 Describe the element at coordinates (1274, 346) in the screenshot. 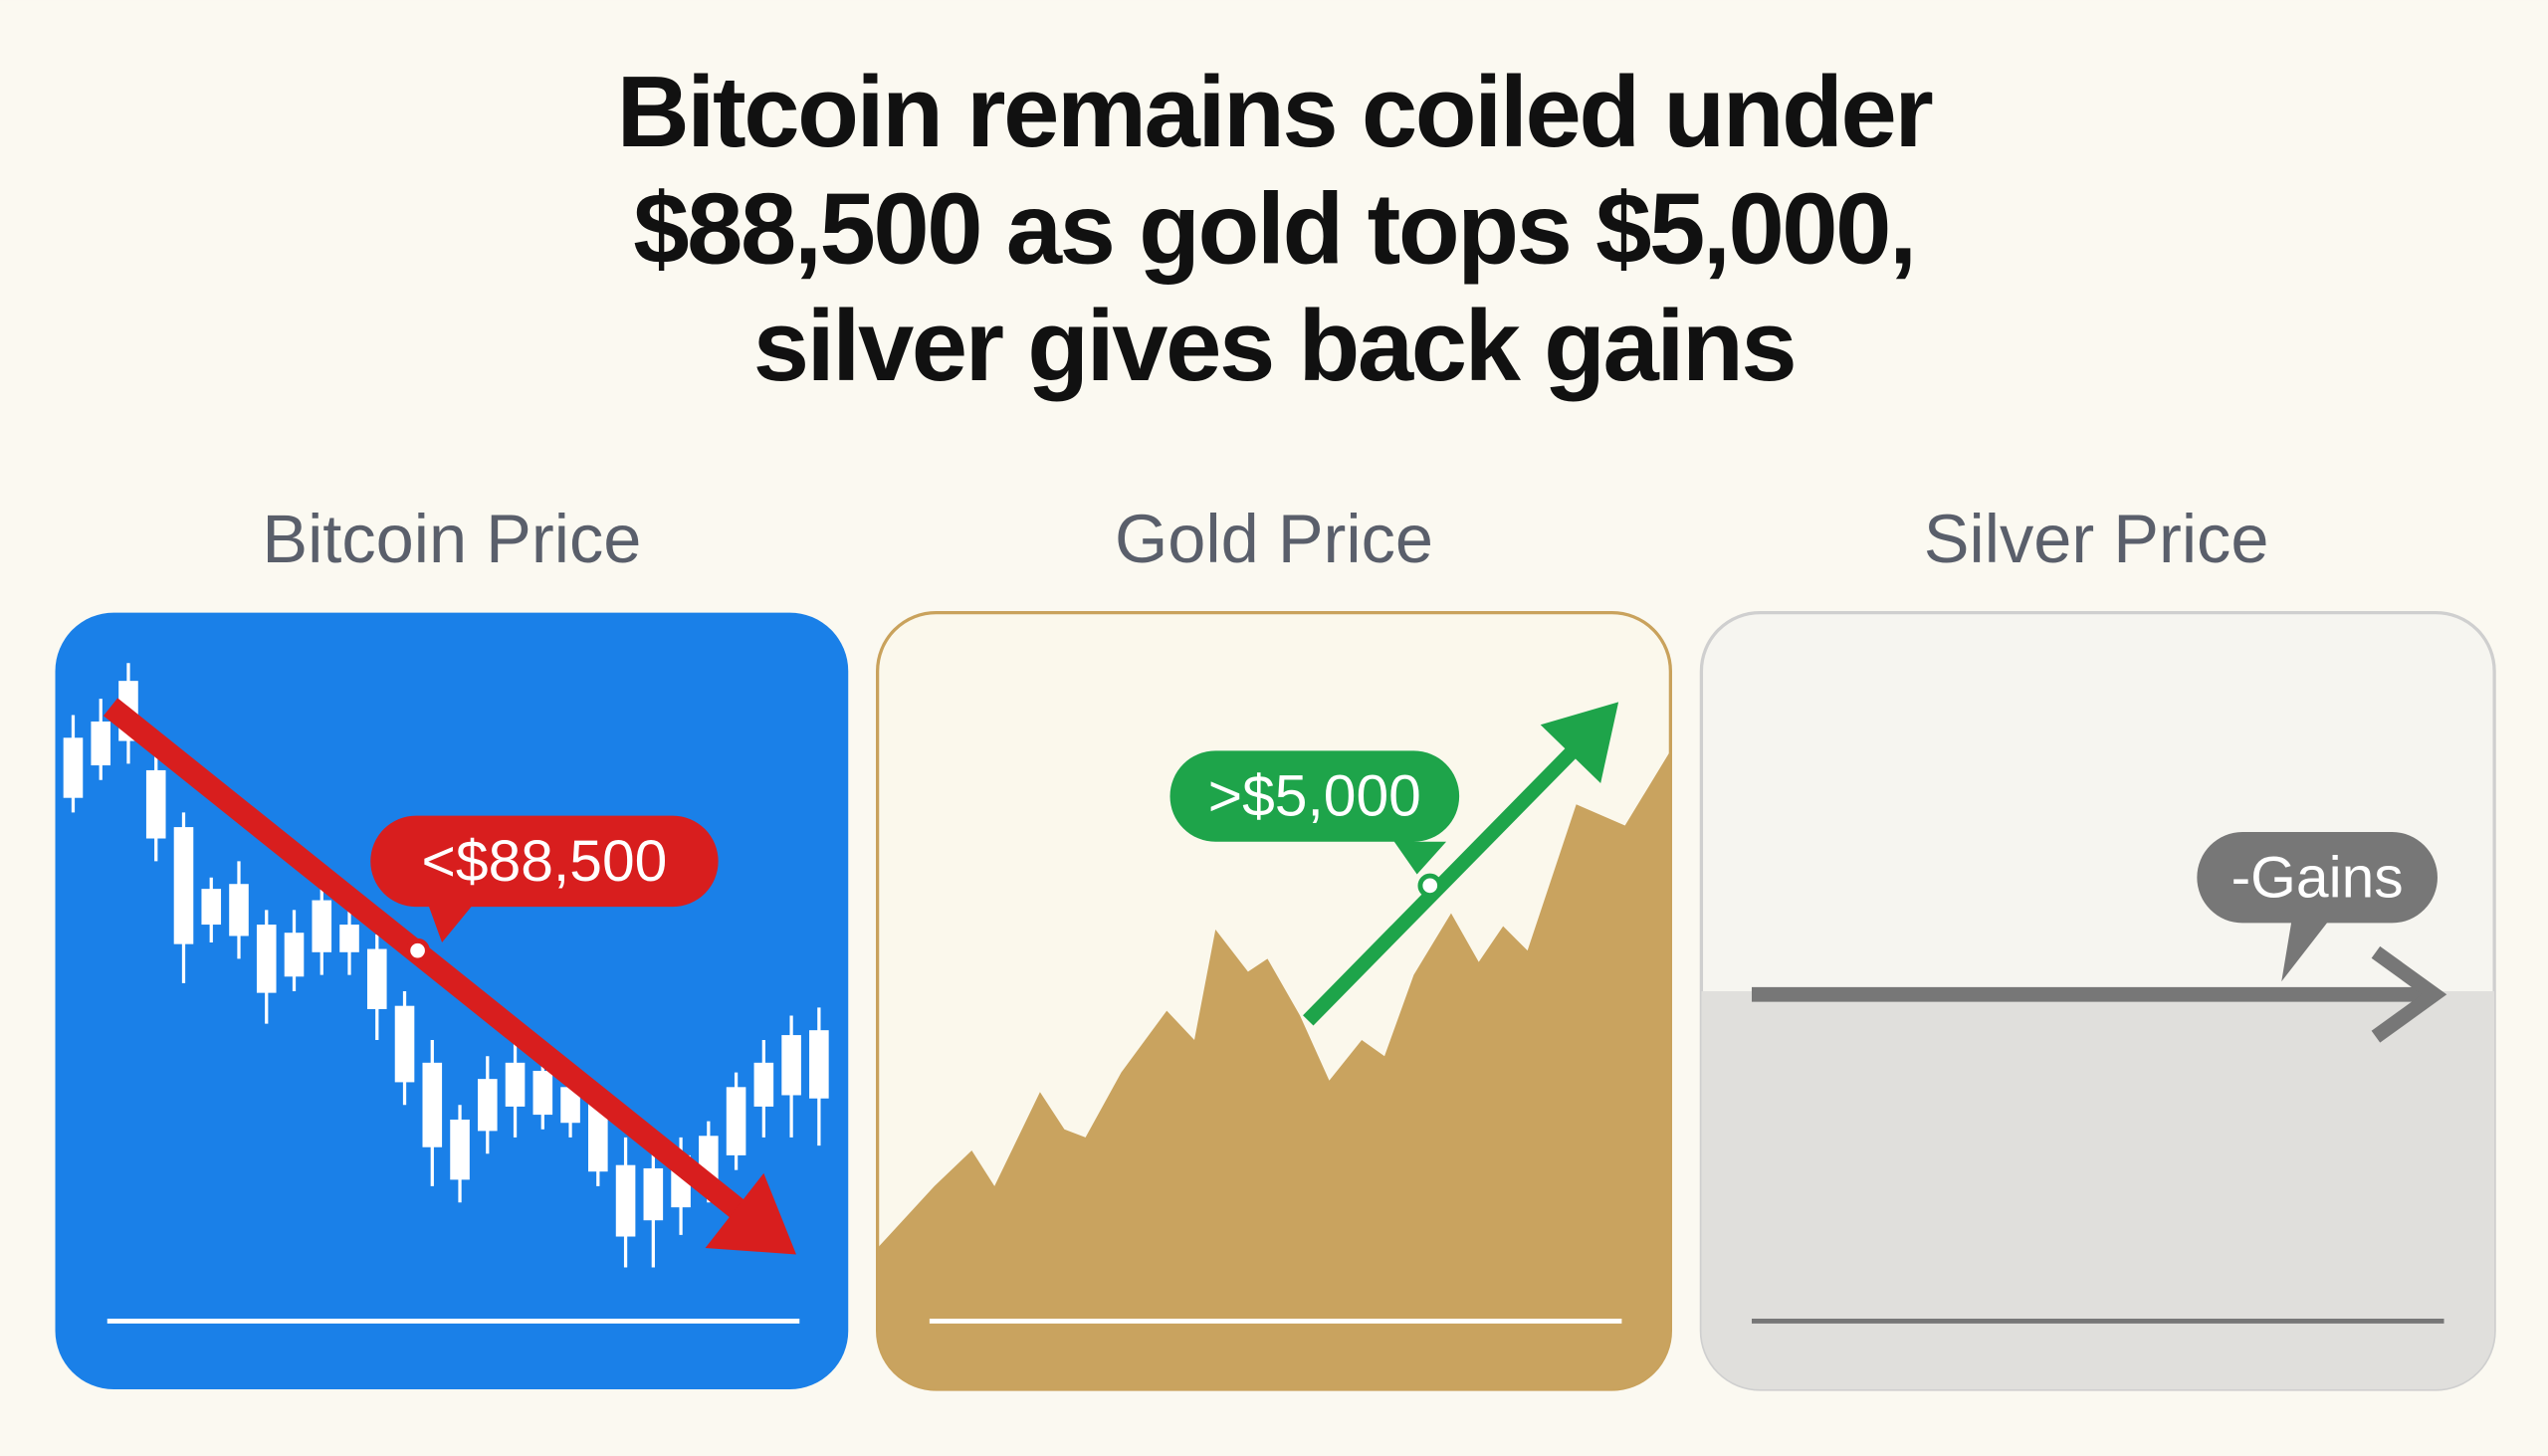

I see `headline-line: silver gives back gains` at that location.